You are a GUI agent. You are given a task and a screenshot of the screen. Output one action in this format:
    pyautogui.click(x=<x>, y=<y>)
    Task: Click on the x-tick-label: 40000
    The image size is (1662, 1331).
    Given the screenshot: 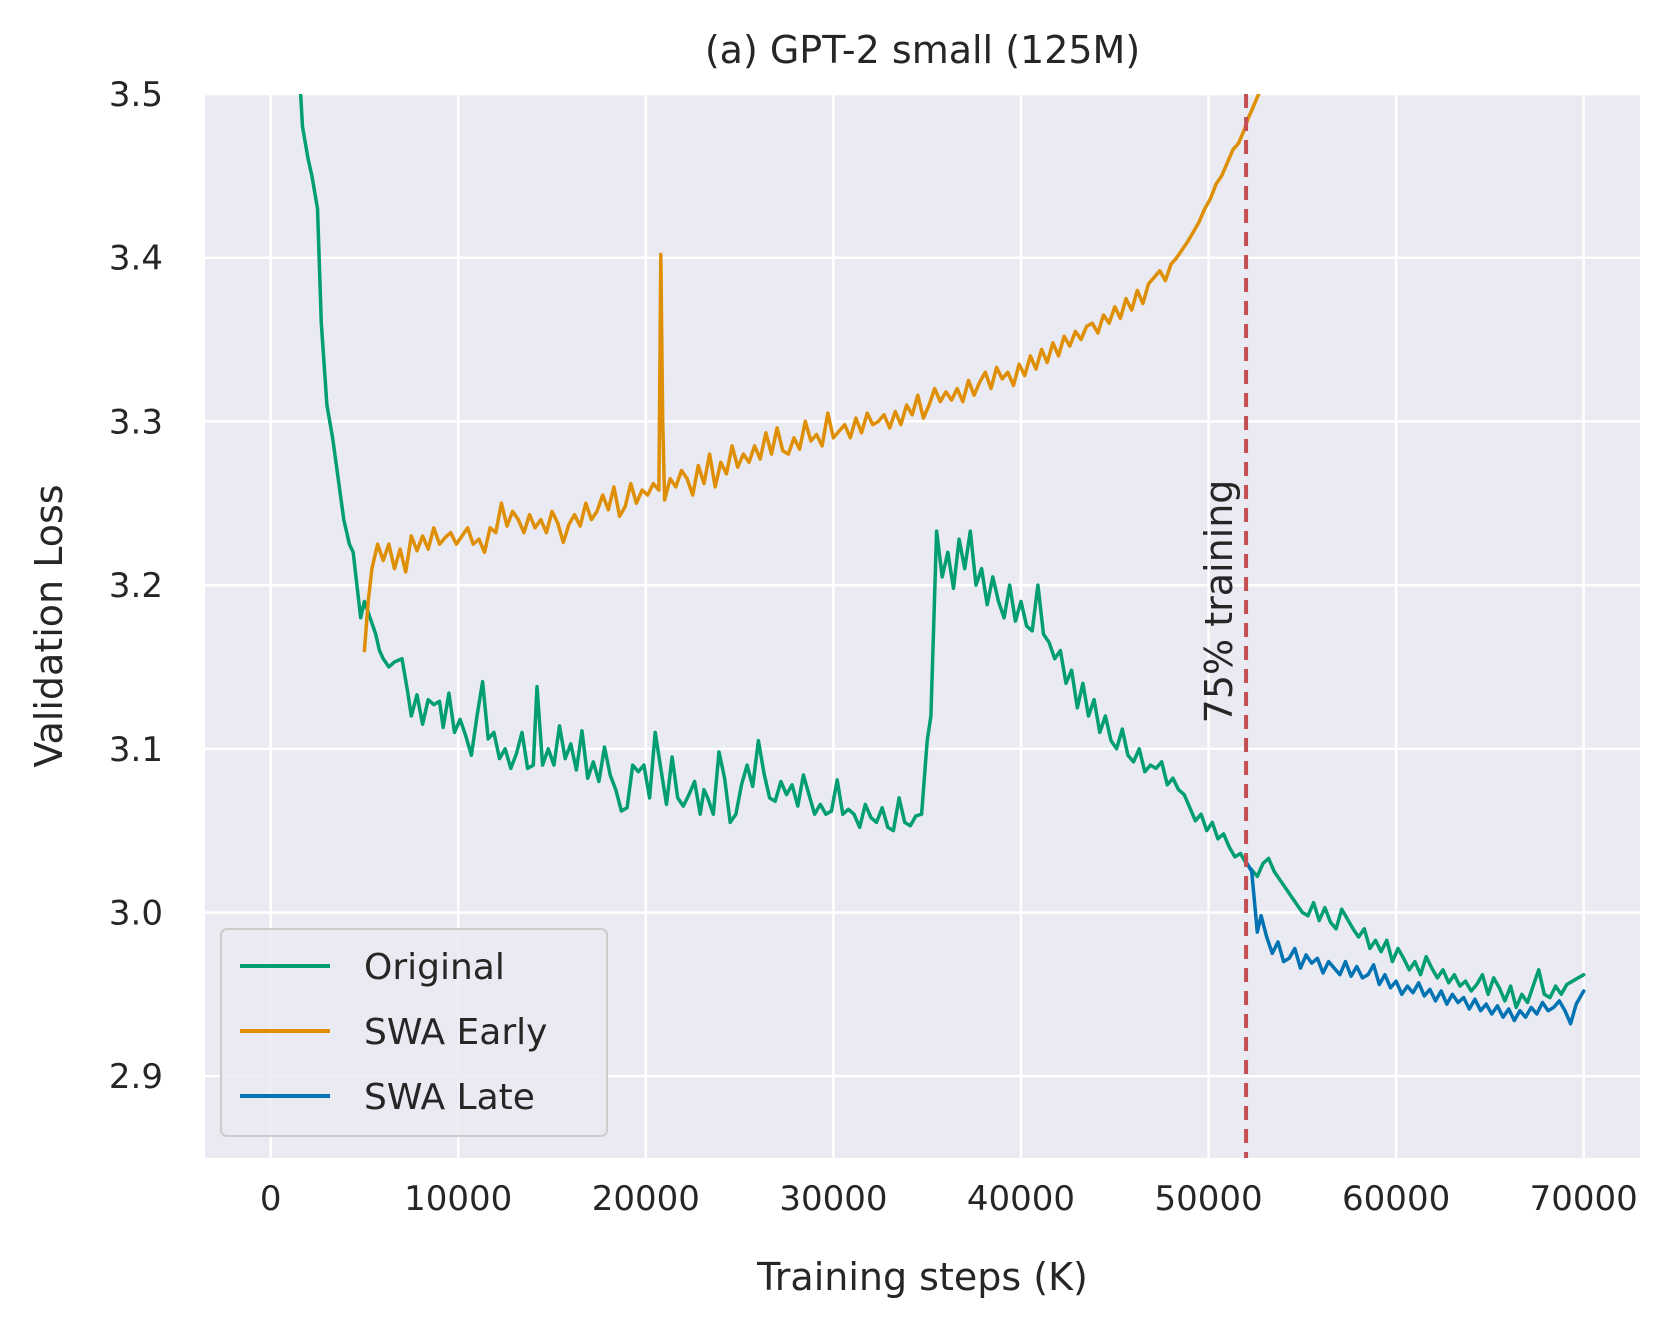 What is the action you would take?
    pyautogui.click(x=1021, y=1199)
    